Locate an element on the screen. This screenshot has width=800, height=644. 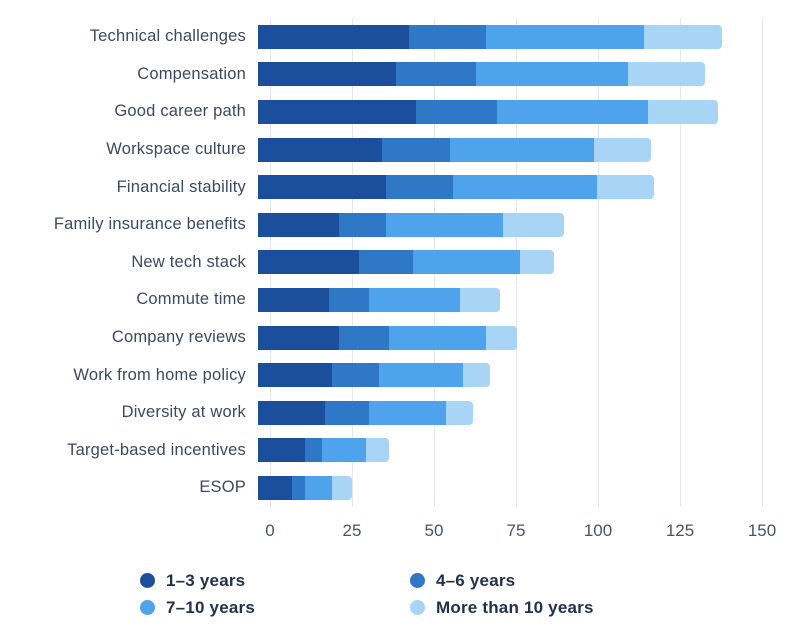
bar-row: Financial stability is located at coordinates (381, 187).